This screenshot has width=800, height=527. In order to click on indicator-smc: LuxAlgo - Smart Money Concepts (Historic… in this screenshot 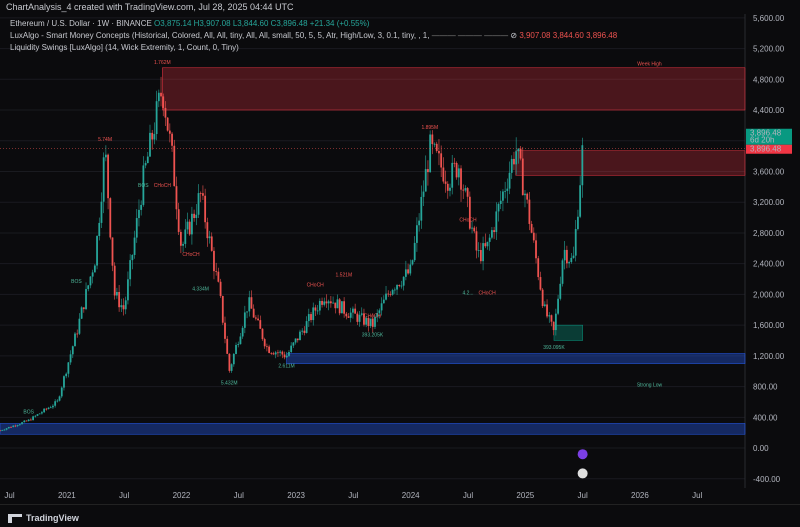, I will do `click(314, 35)`.